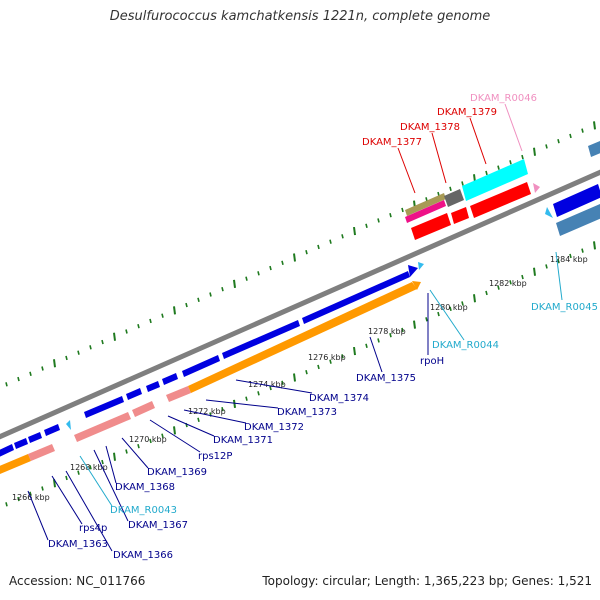 This screenshot has width=600, height=600. What do you see at coordinates (267, 384) in the screenshot?
I see `tick-label: 1274 kbp` at bounding box center [267, 384].